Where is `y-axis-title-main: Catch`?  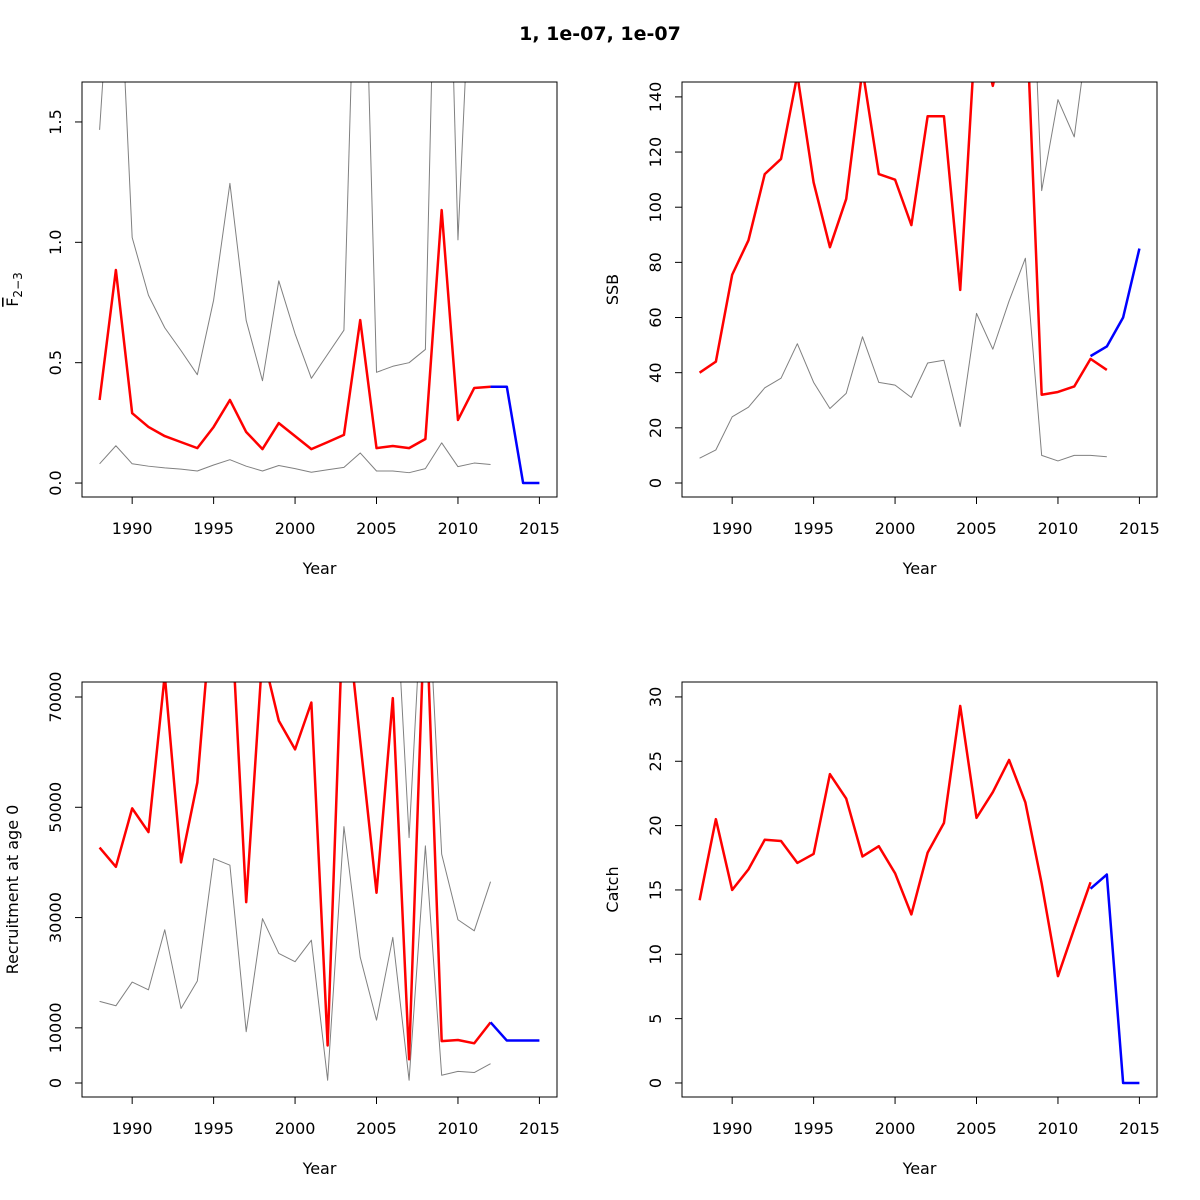 y-axis-title-main: Catch is located at coordinates (612, 889).